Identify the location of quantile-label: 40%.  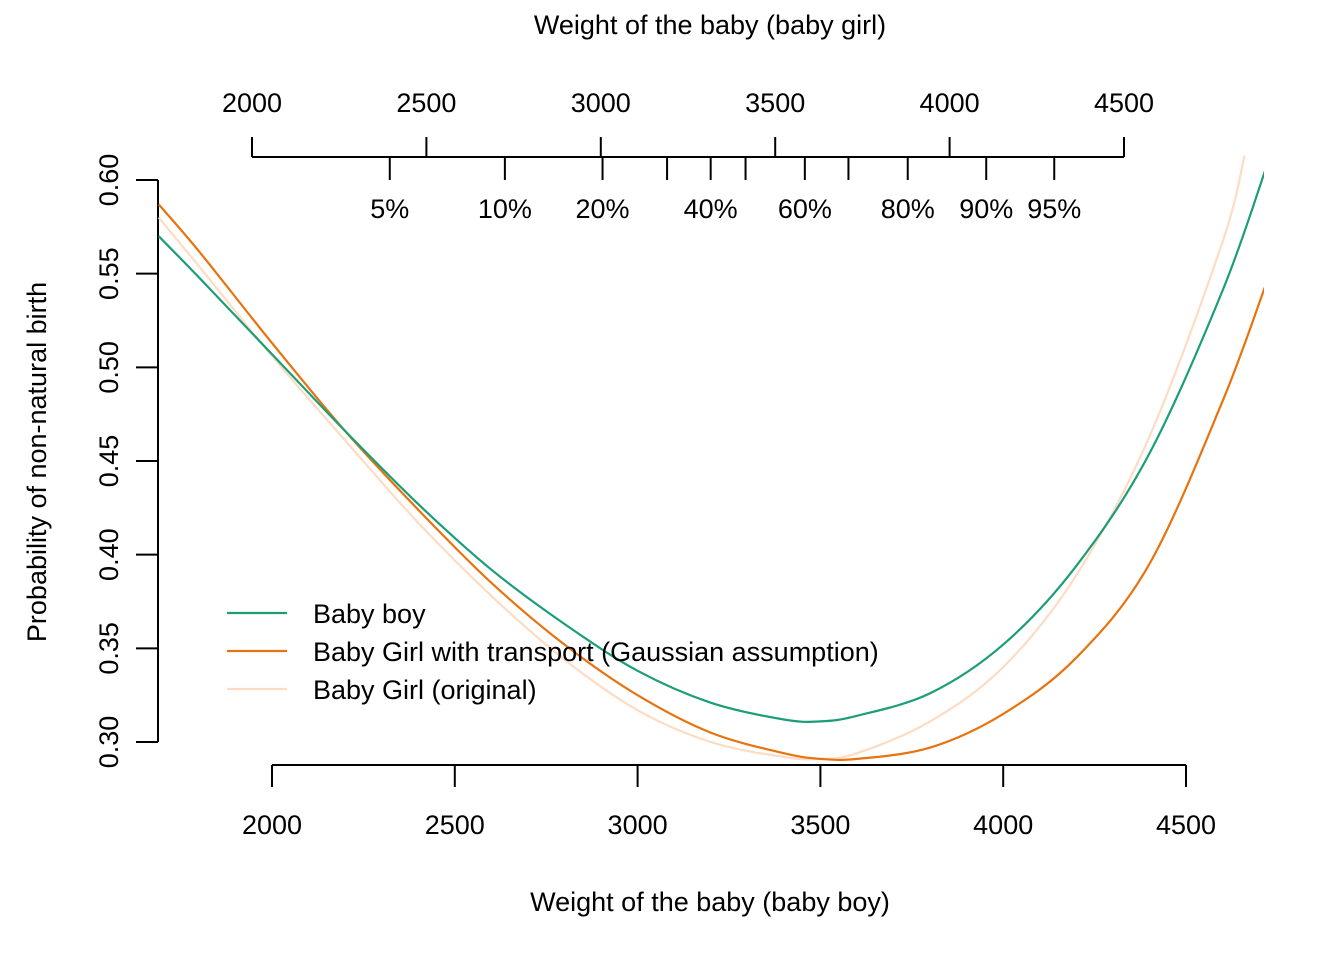
(711, 209).